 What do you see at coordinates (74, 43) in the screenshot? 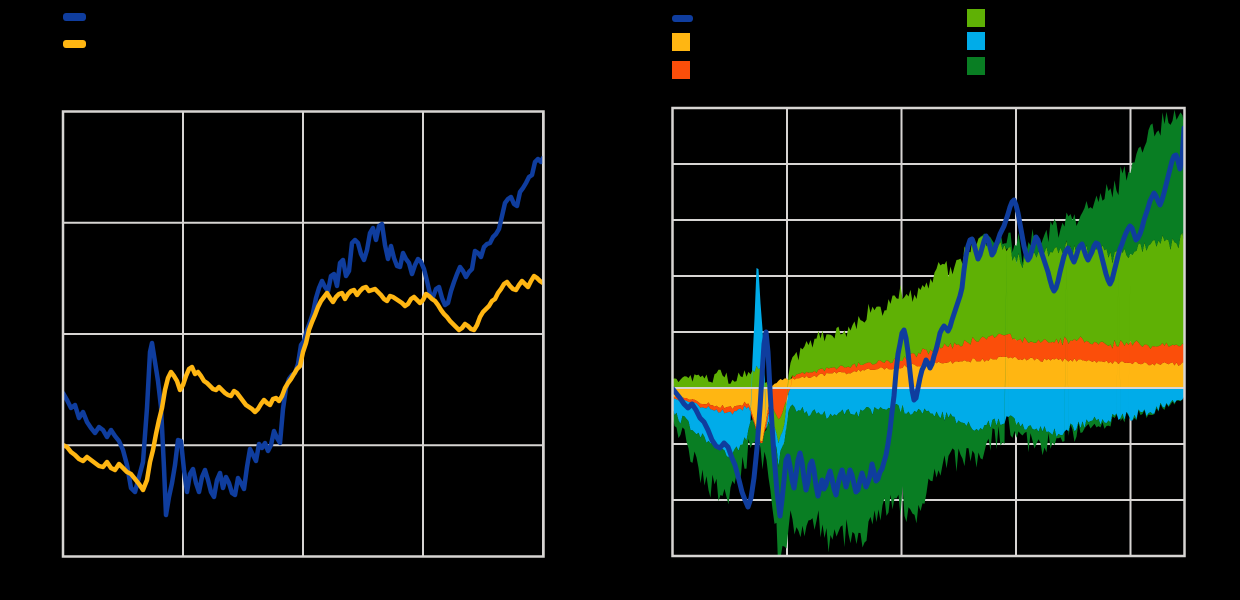
I see `series-amber-swatch` at bounding box center [74, 43].